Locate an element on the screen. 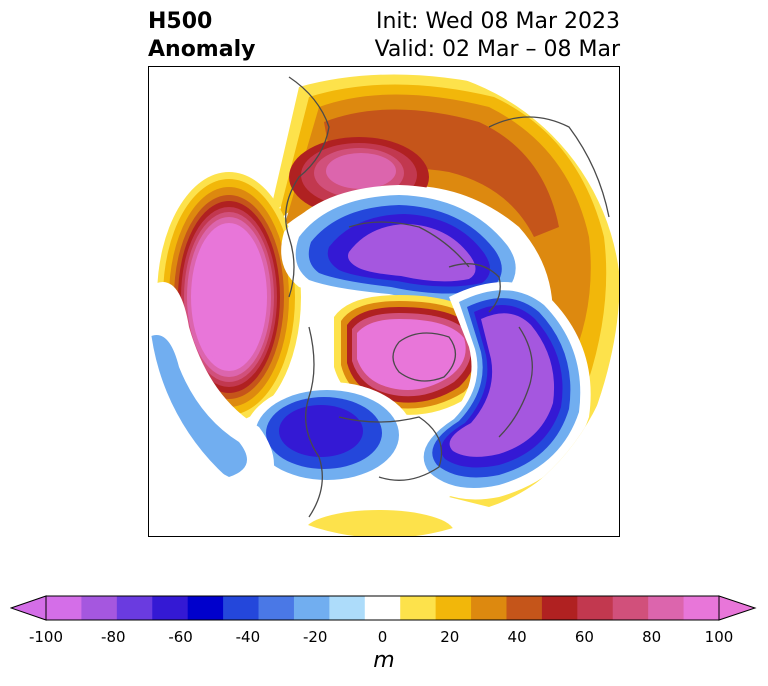 The image size is (768, 686). coastline-west-coast is located at coordinates (314, 422).